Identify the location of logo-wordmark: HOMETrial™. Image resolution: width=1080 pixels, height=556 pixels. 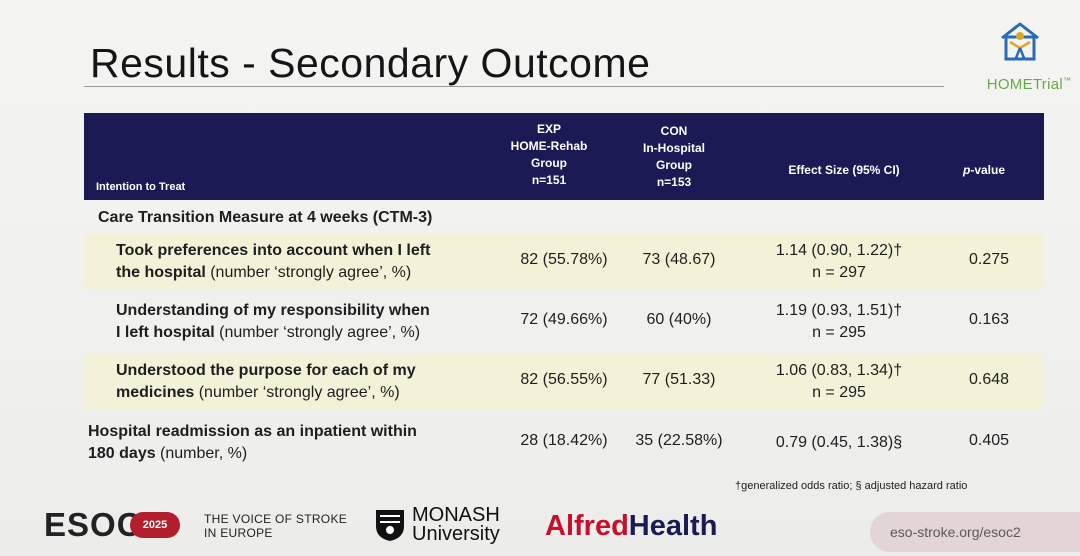
(1029, 84).